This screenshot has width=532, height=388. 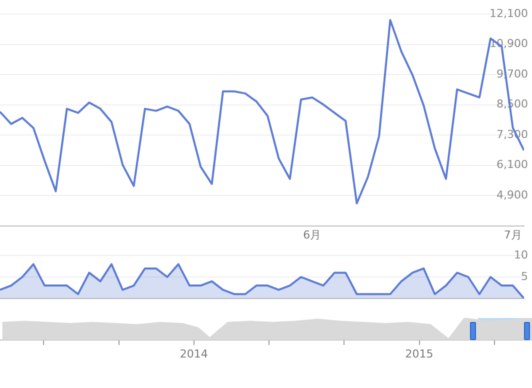 I want to click on y-tick-label: 12,100, so click(x=509, y=13).